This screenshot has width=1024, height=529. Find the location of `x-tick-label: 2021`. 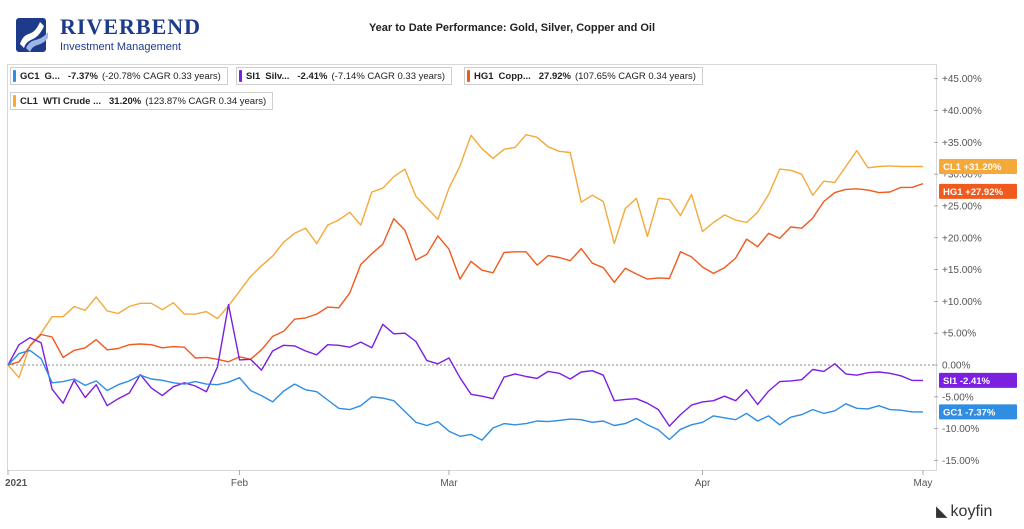

x-tick-label: 2021 is located at coordinates (16, 483).